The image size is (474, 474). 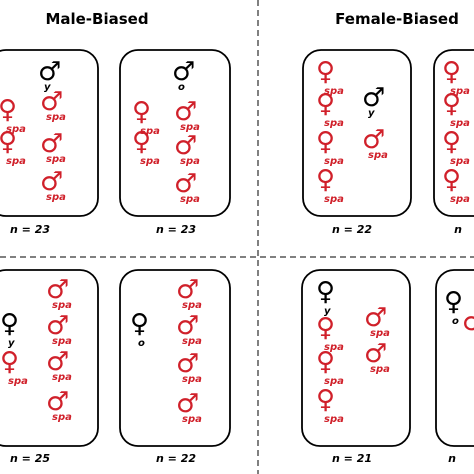 What do you see at coordinates (397, 19) in the screenshot?
I see `header: Female-Biased` at bounding box center [397, 19].